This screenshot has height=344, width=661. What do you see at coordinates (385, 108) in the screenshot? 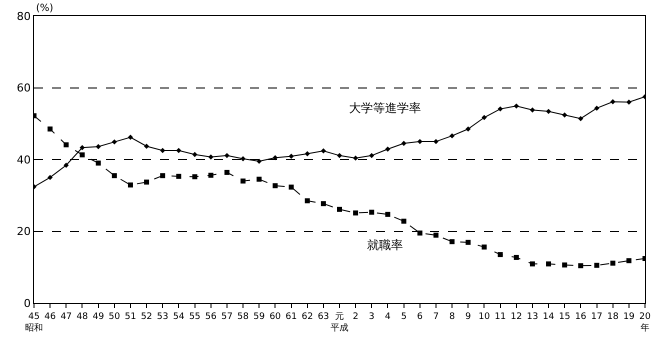
I see `series-label: 大学等進学率` at bounding box center [385, 108].